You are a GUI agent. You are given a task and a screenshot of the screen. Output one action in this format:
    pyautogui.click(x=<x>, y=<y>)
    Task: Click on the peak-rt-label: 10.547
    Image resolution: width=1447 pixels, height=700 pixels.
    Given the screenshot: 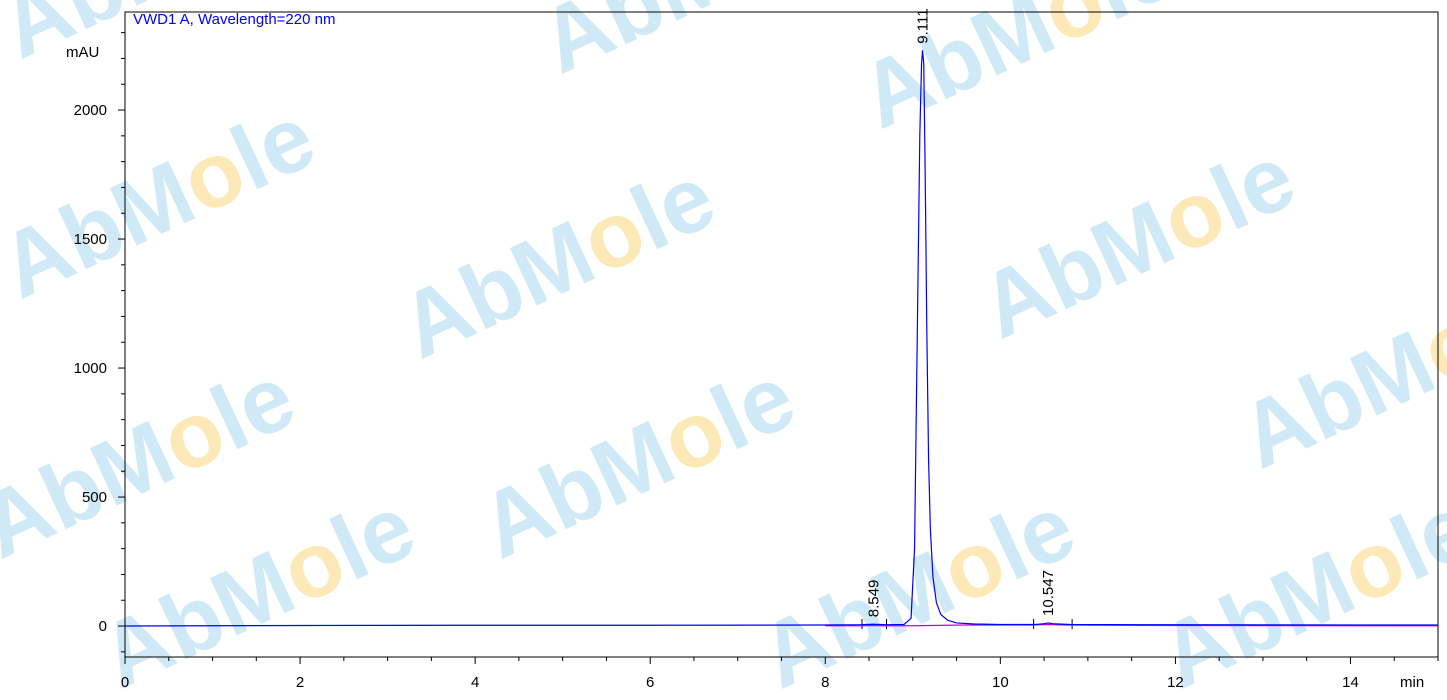 What is the action you would take?
    pyautogui.click(x=1048, y=593)
    